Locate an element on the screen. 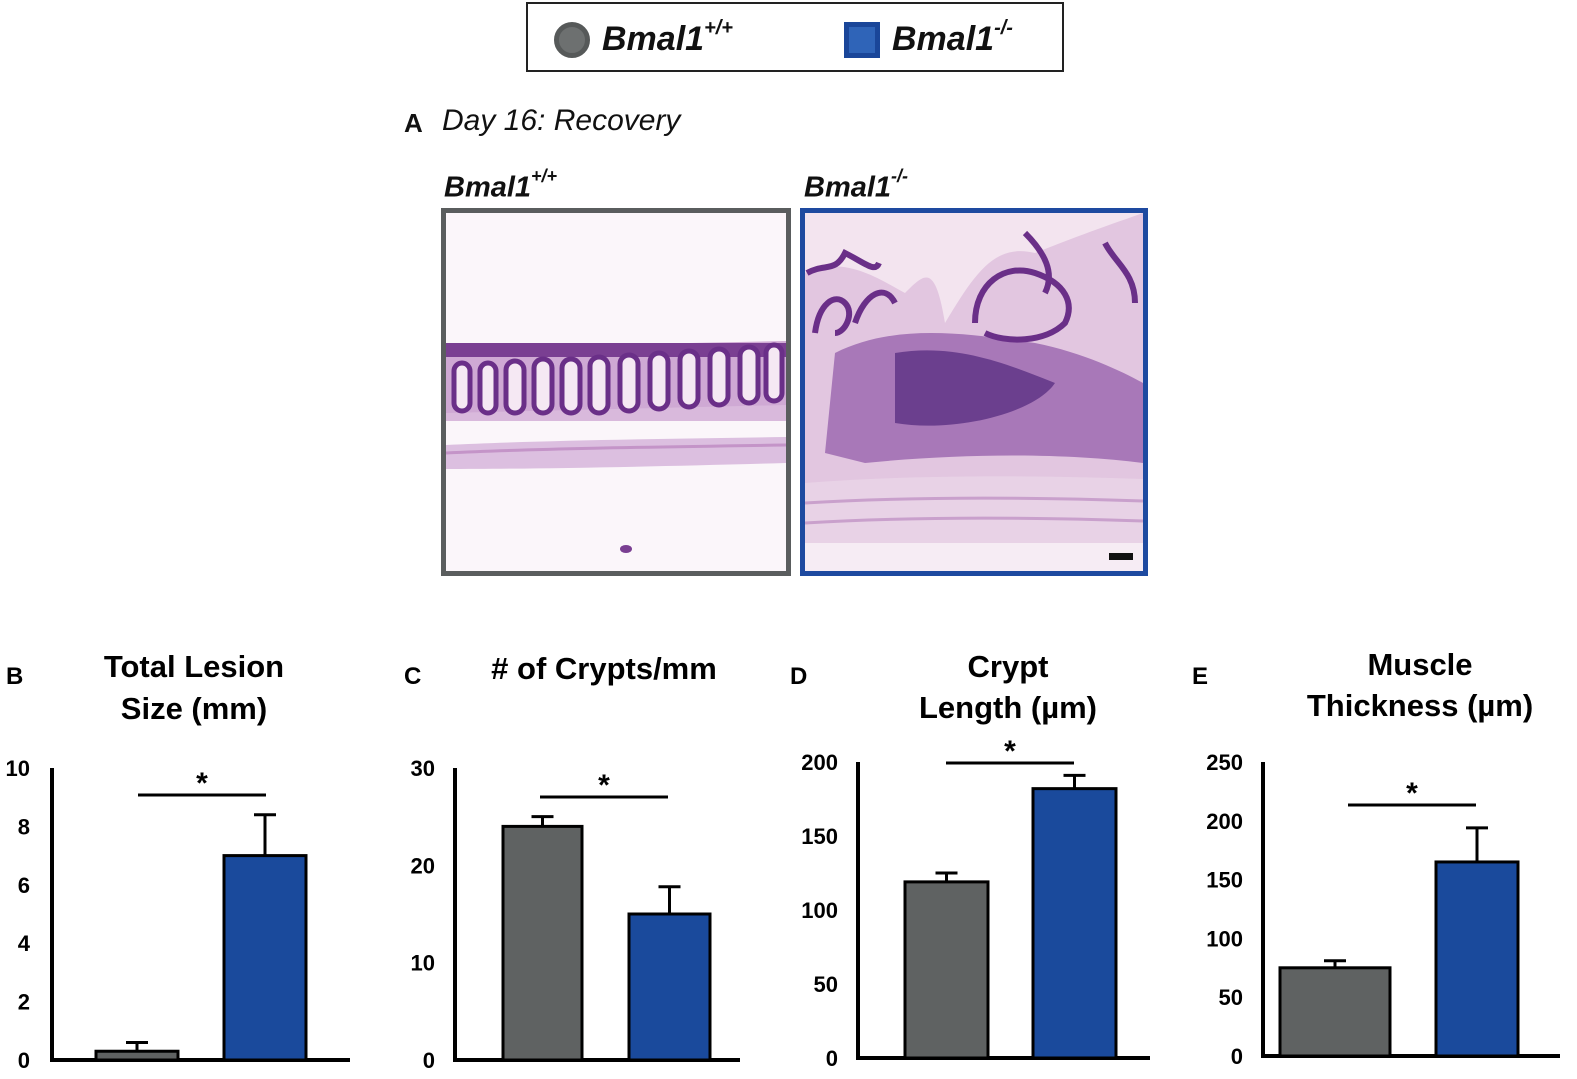 The image size is (1577, 1079). panel-b-letter: B is located at coordinates (14, 676).